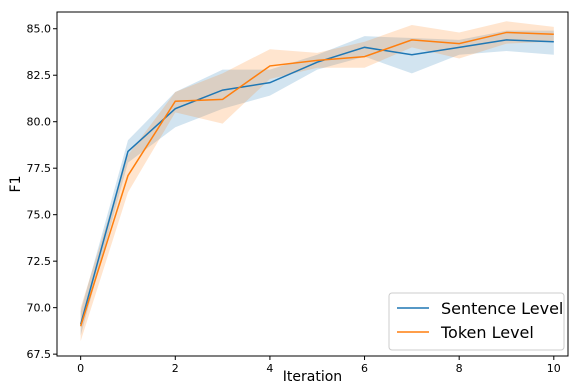 The width and height of the screenshot is (570, 387). Describe the element at coordinates (16, 184) in the screenshot. I see `y-axis-label: F1` at that location.